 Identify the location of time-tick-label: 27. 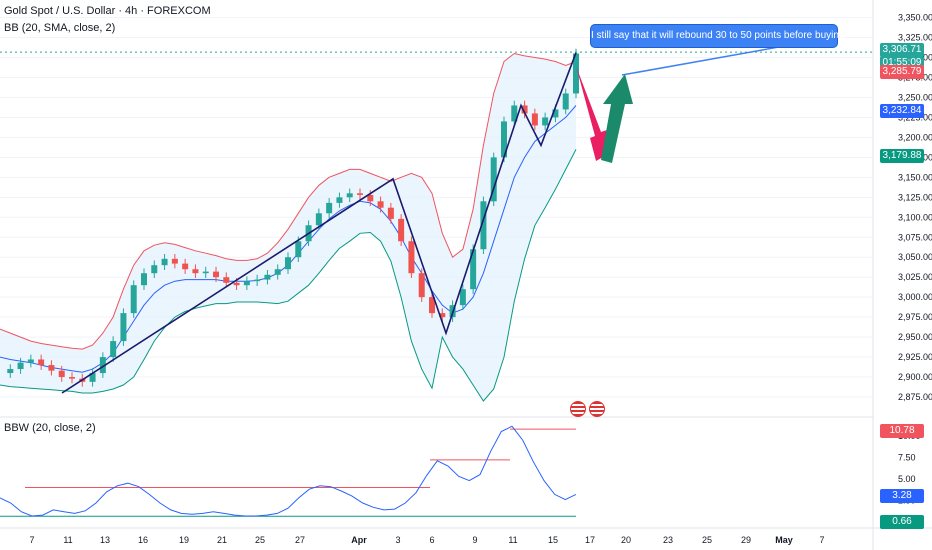
(300, 540).